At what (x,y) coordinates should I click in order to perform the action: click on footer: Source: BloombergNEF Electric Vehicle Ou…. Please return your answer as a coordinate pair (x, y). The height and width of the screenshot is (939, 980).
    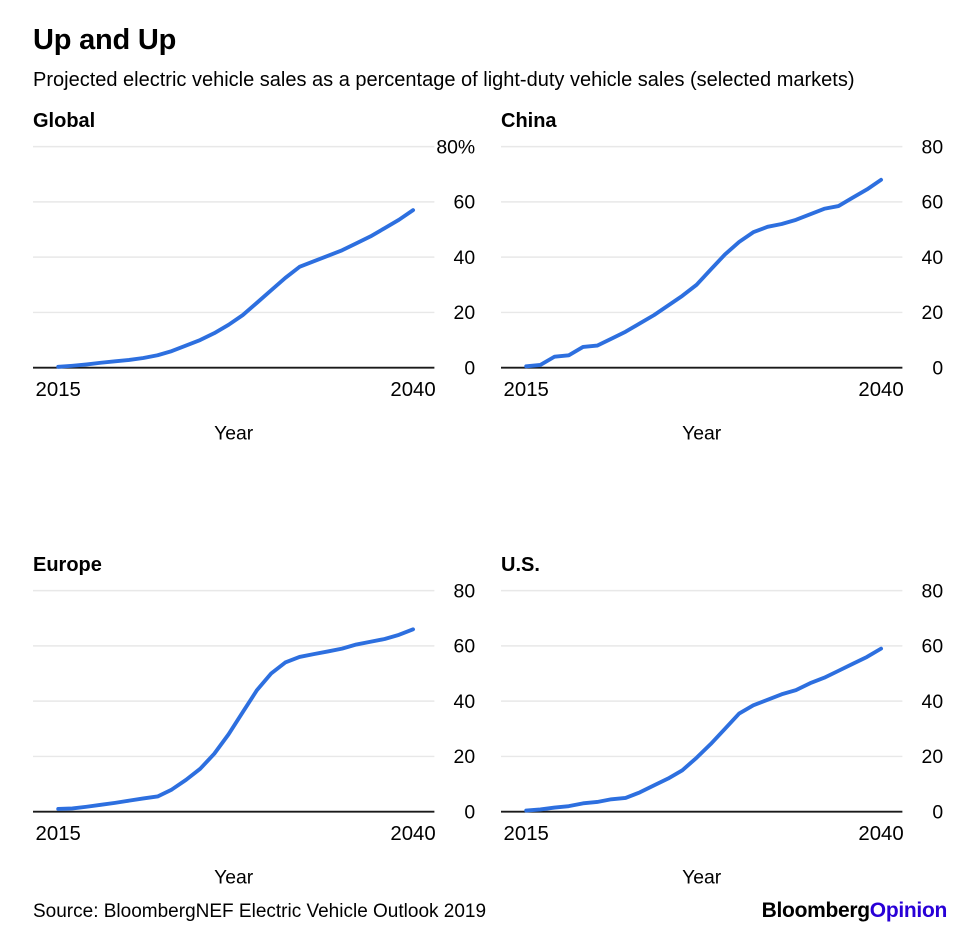
    Looking at the image, I should click on (490, 911).